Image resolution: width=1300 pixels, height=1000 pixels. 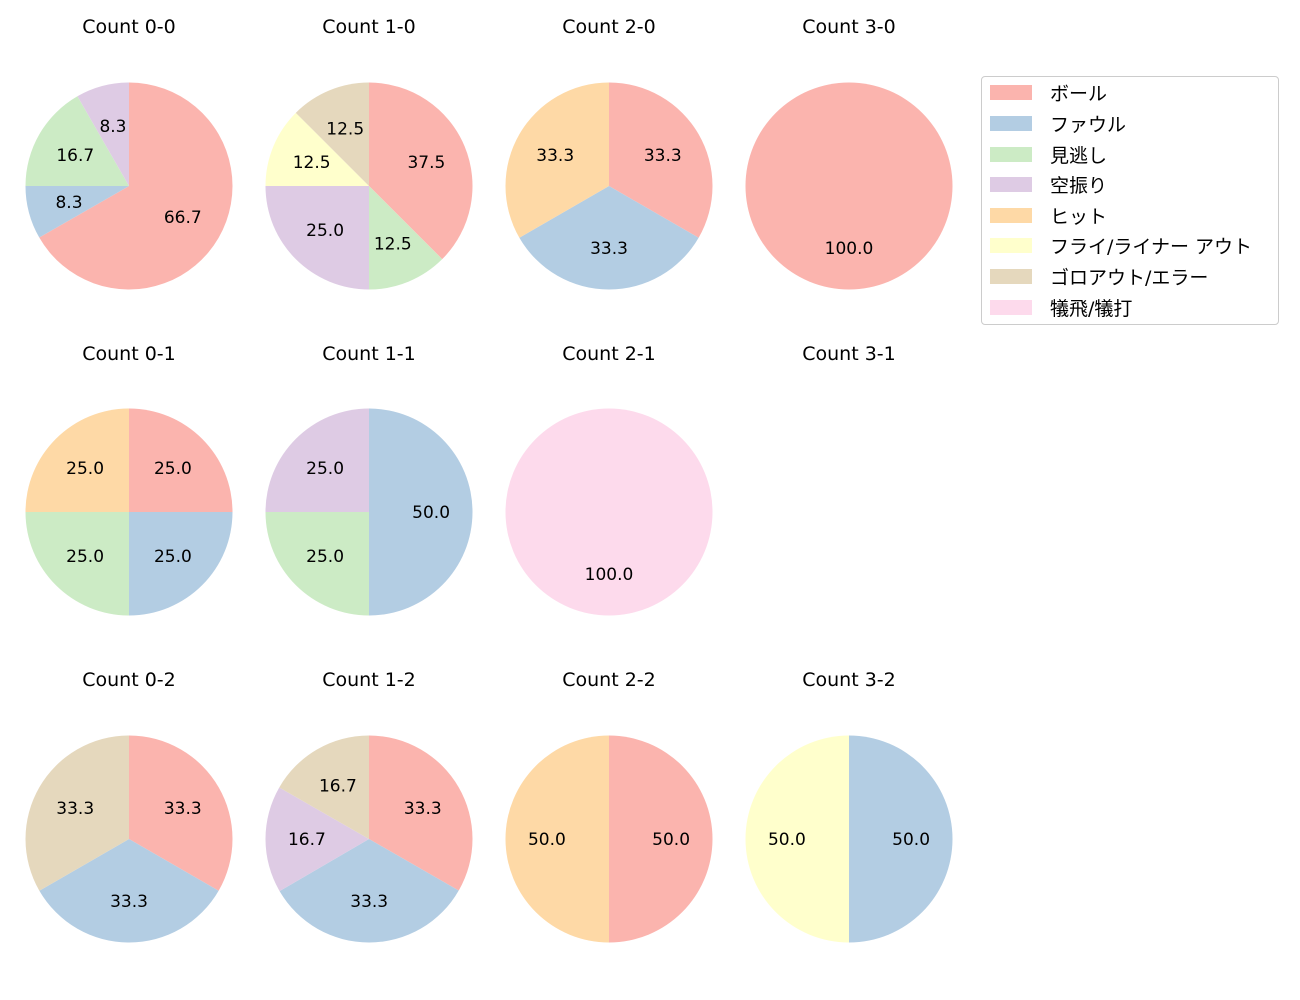 What do you see at coordinates (1129, 277) in the screenshot?
I see `legend-label: ゴロアウト/エラー` at bounding box center [1129, 277].